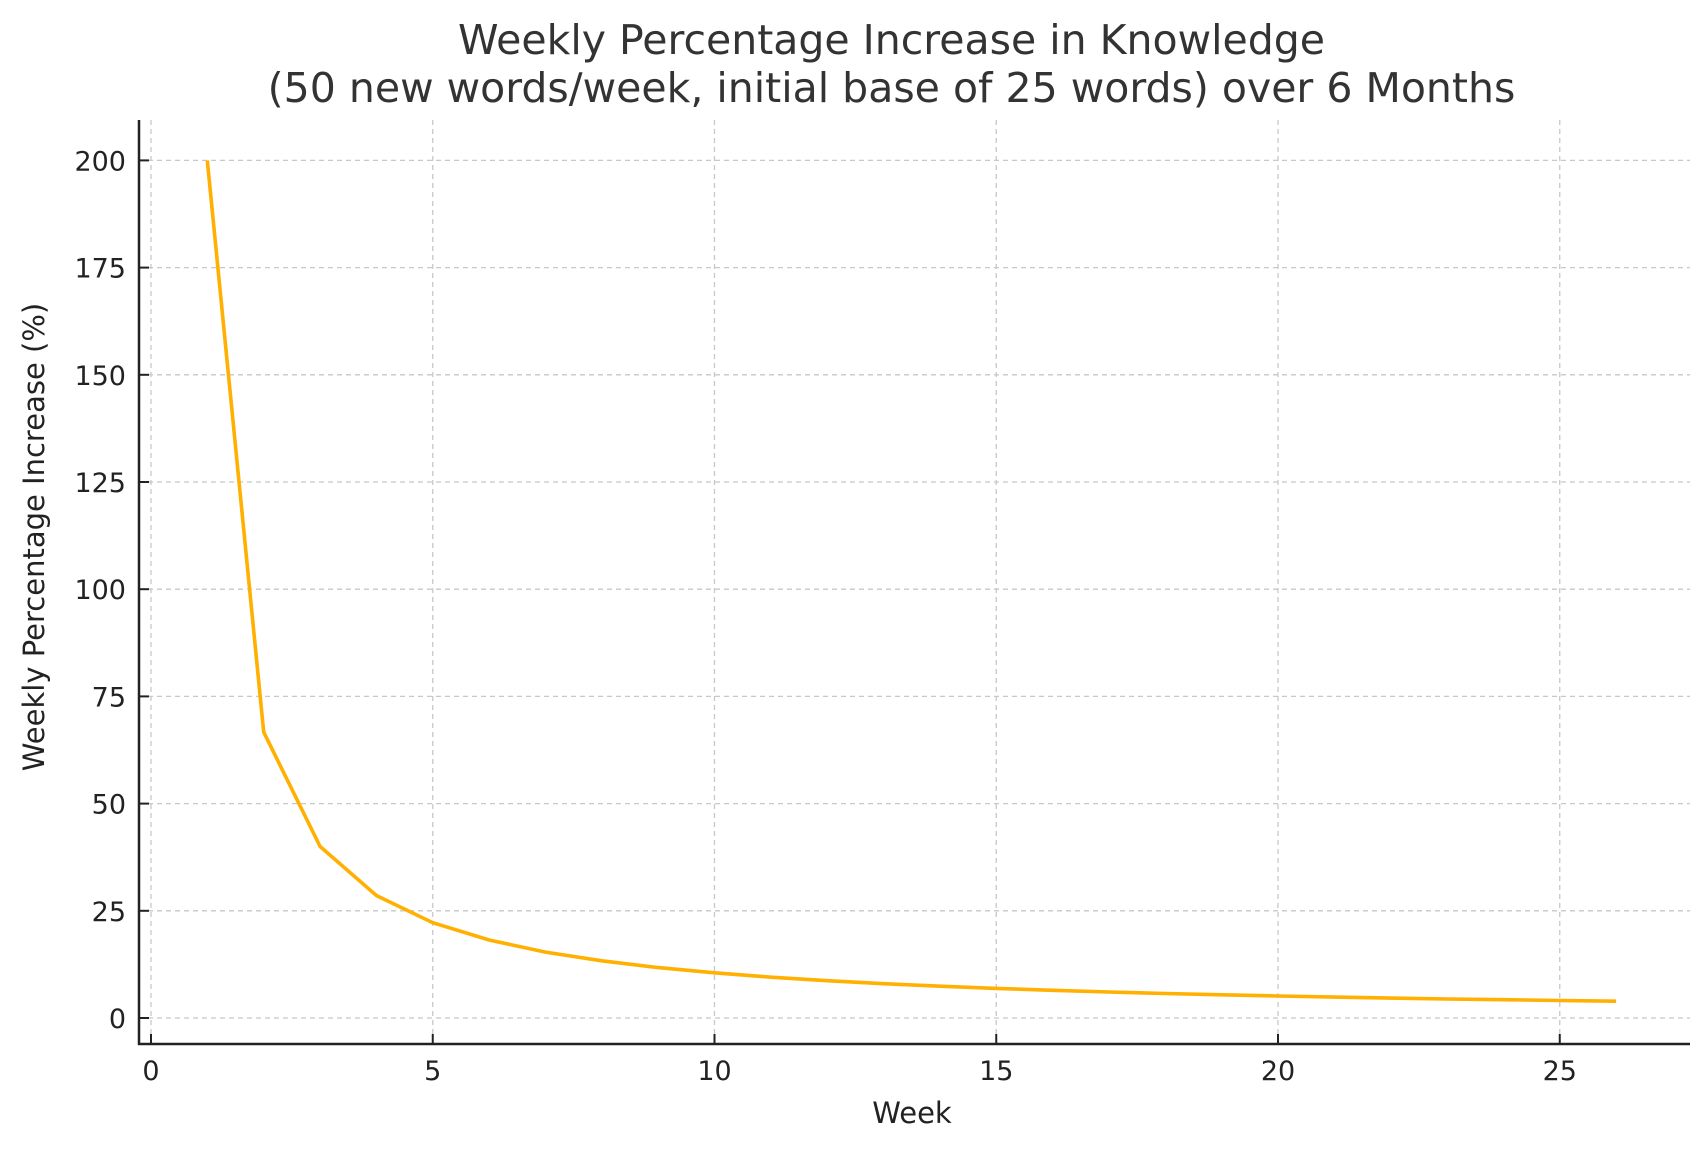  What do you see at coordinates (109, 805) in the screenshot?
I see `y-tick-label: 50` at bounding box center [109, 805].